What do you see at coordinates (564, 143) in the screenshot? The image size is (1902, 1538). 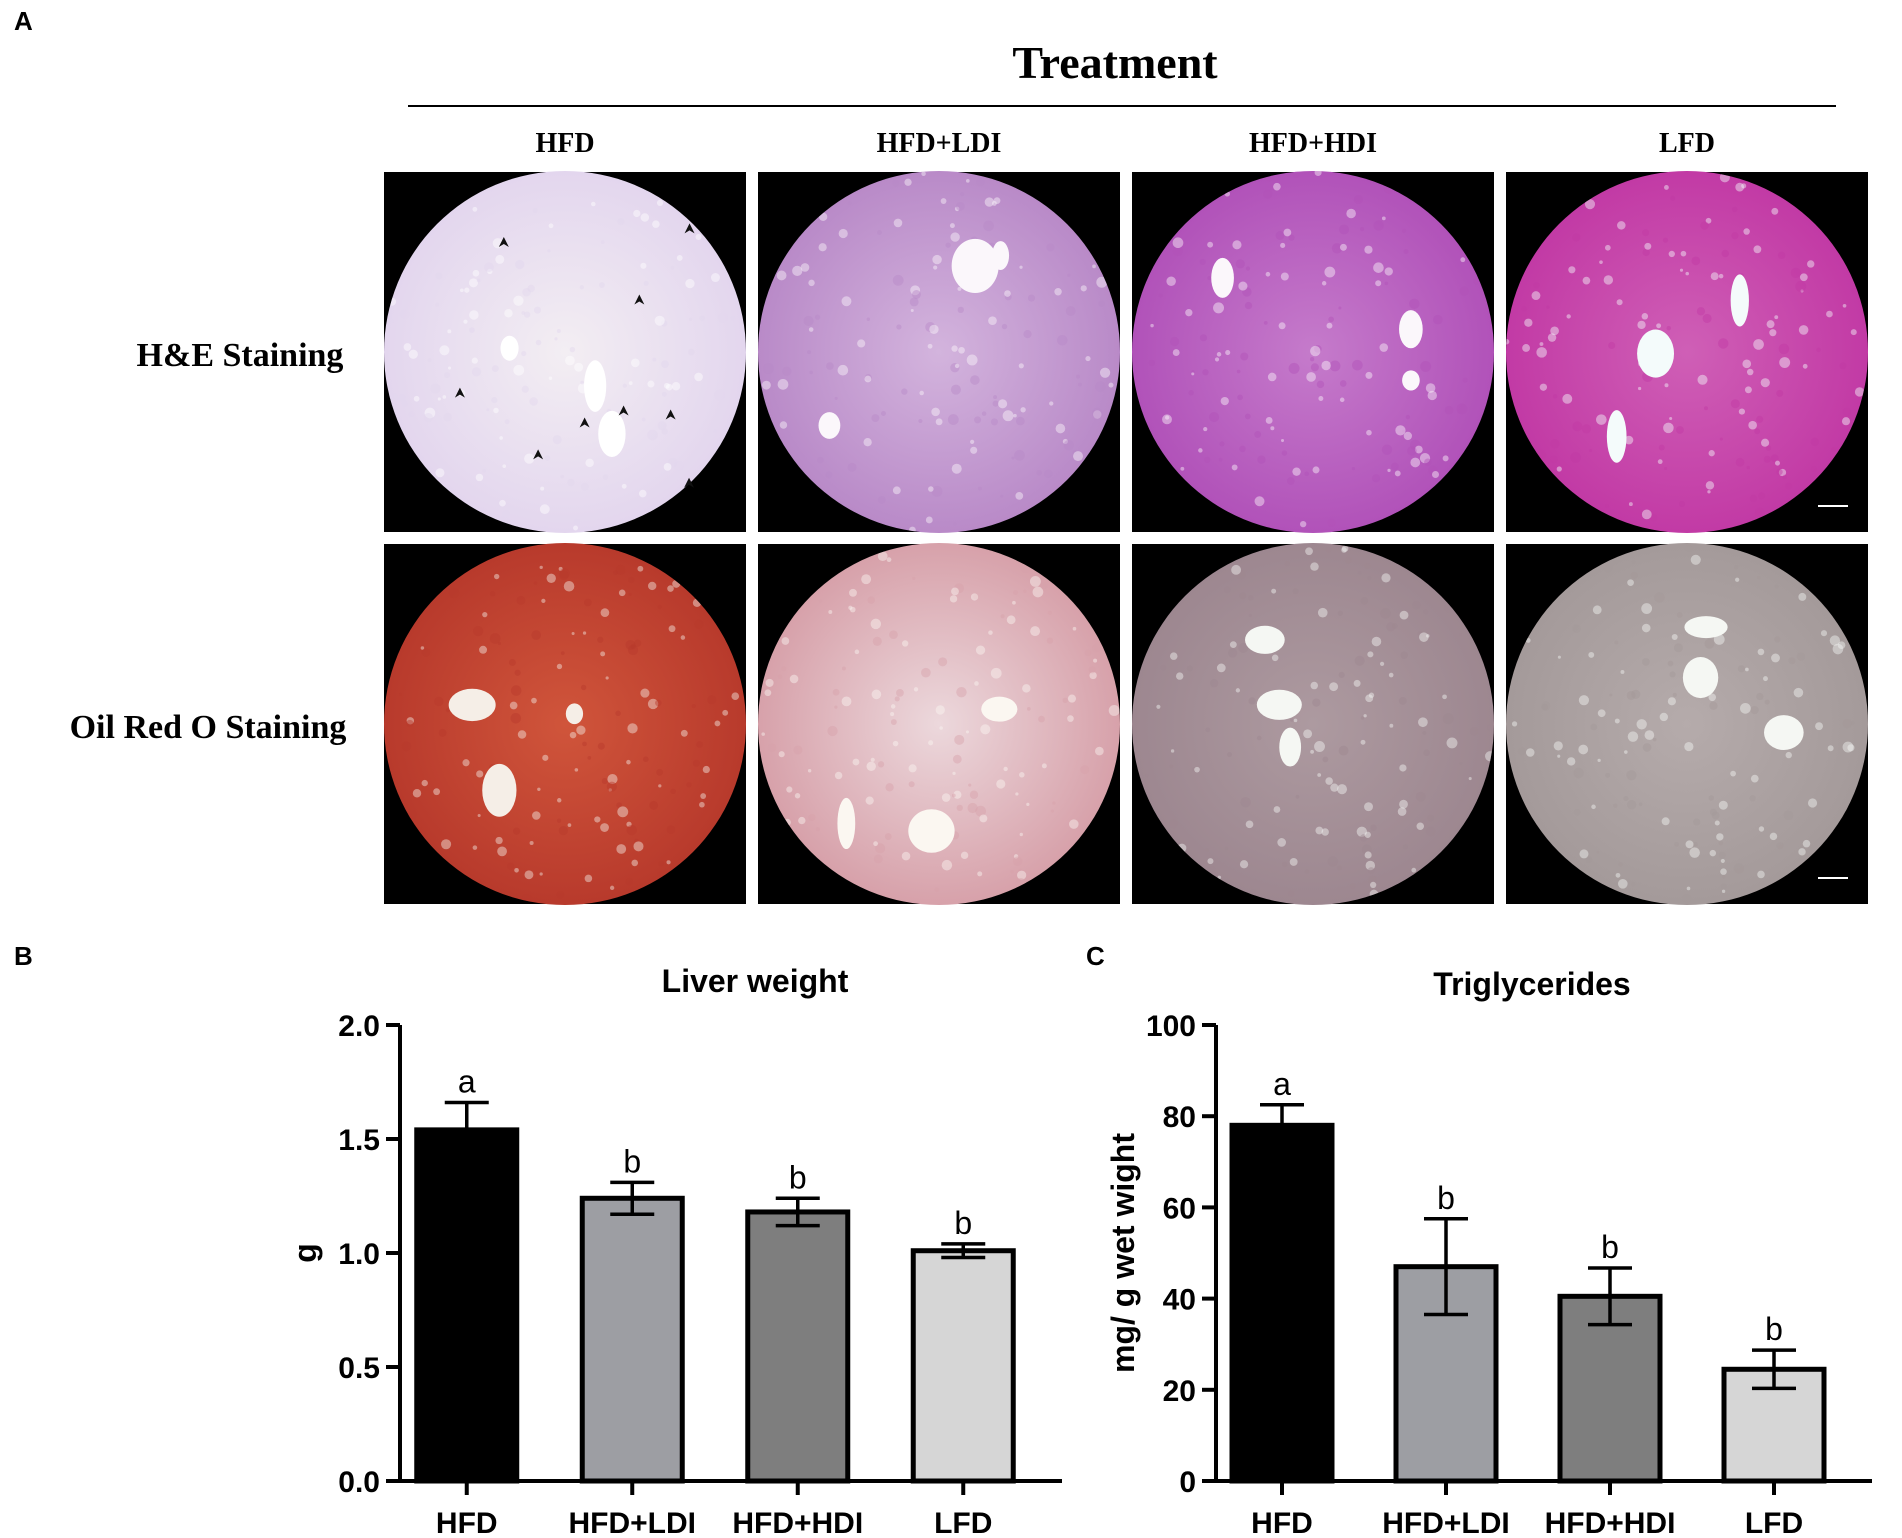 I see `column-header-1: HFD` at bounding box center [564, 143].